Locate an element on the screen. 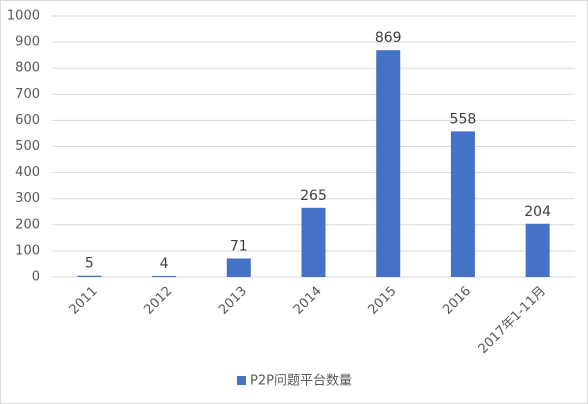 The height and width of the screenshot is (404, 588). data-label: 869 is located at coordinates (388, 38).